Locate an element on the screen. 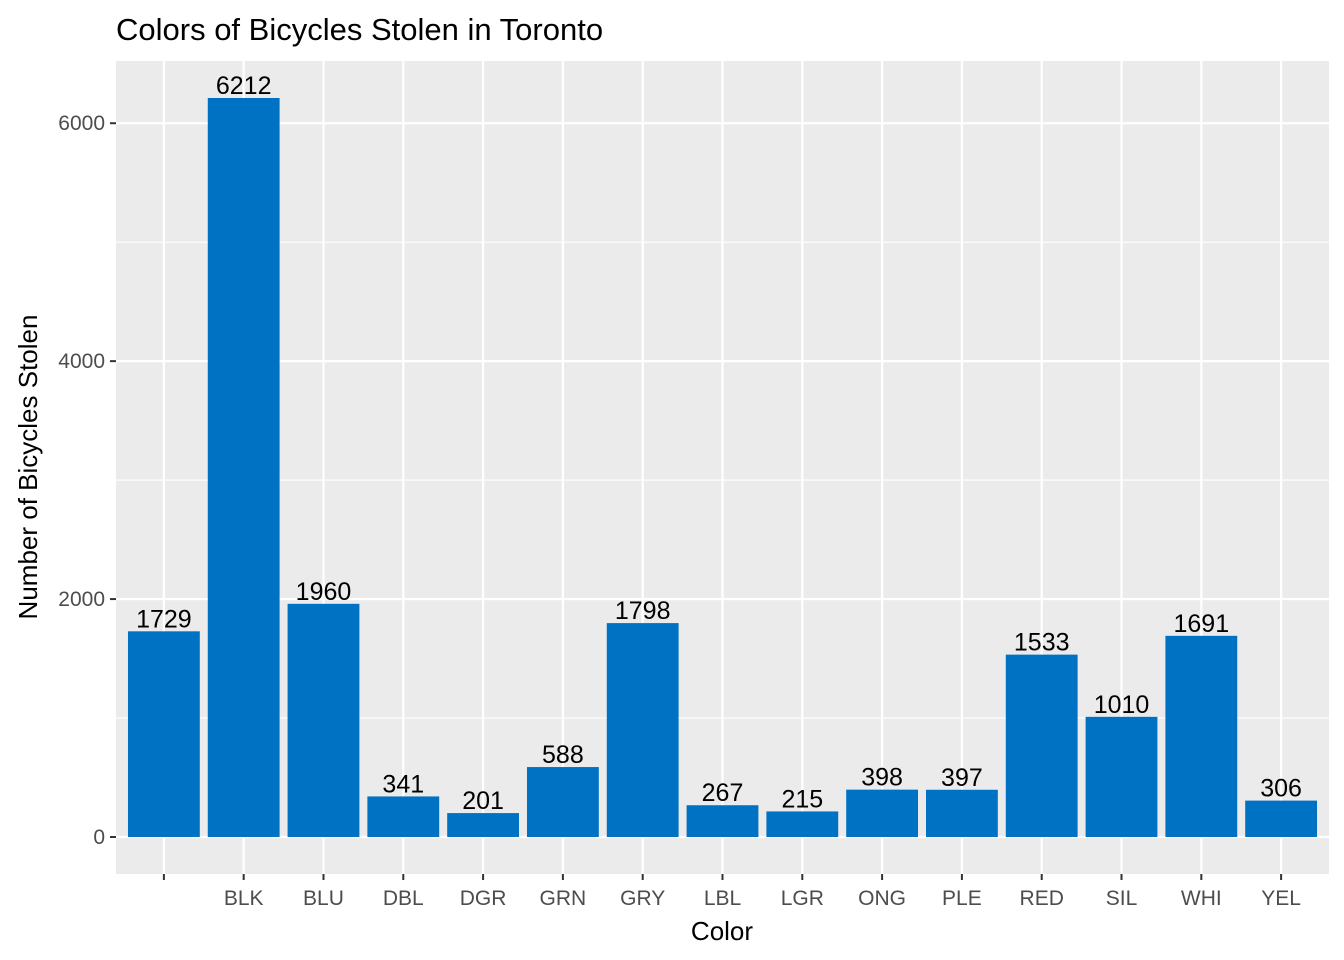 Image resolution: width=1344 pixels, height=960 pixels. x-tick-label: YEL is located at coordinates (1281, 898).